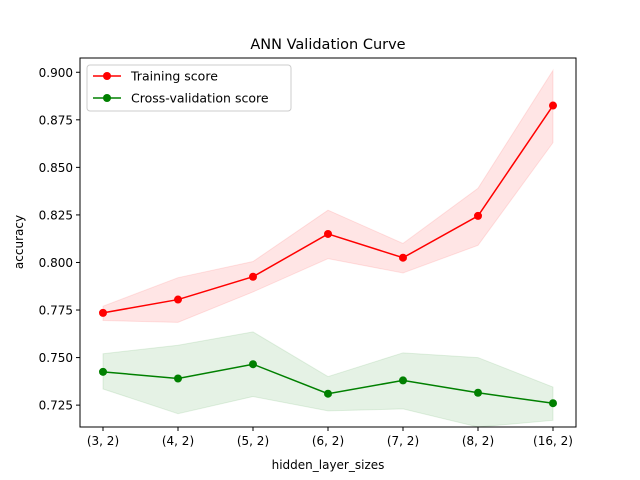  Describe the element at coordinates (107, 76) in the screenshot. I see `legend-swatch-training-marker` at that location.